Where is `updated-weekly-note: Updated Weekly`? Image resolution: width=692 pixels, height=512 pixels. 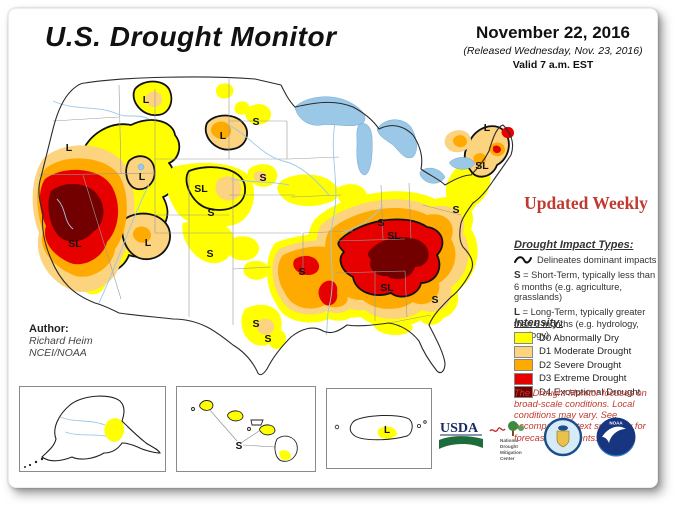 updated-weekly-note: Updated Weekly is located at coordinates (586, 203).